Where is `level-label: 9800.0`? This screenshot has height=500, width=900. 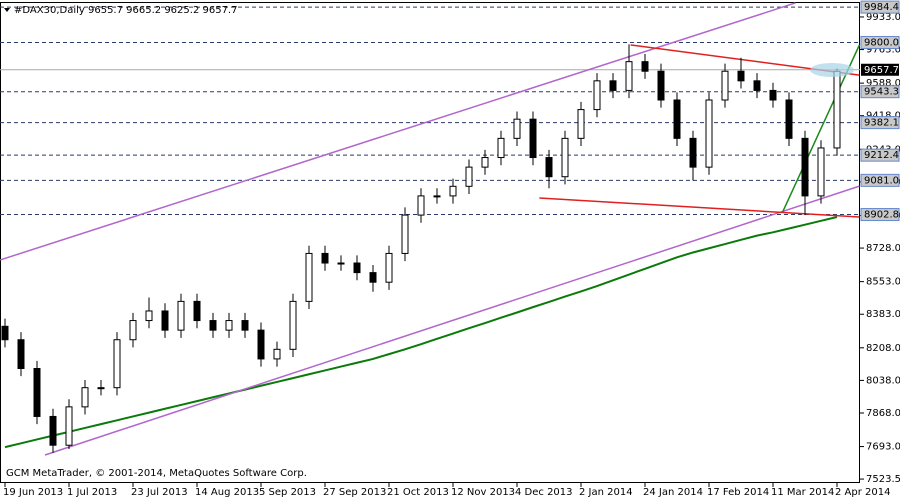
level-label: 9800.0 is located at coordinates (881, 42).